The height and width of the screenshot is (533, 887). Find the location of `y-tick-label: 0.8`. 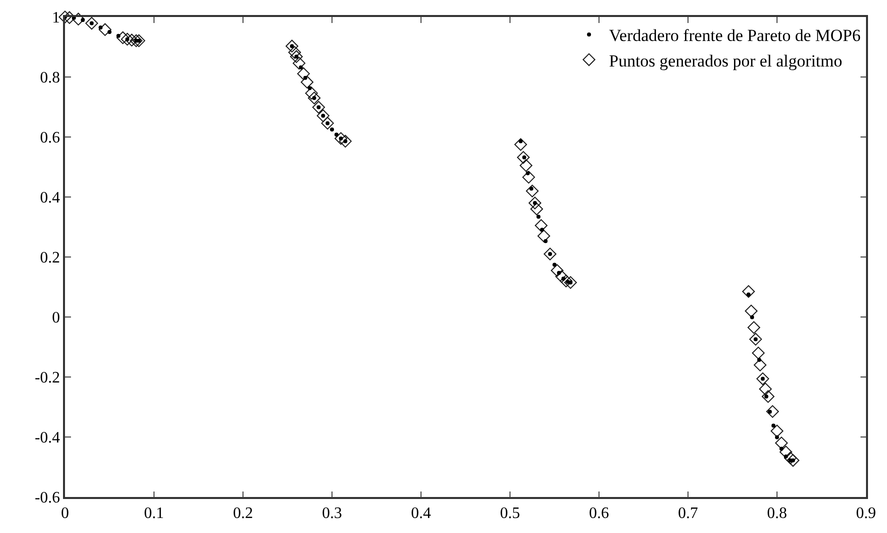

y-tick-label: 0.8 is located at coordinates (50, 78).